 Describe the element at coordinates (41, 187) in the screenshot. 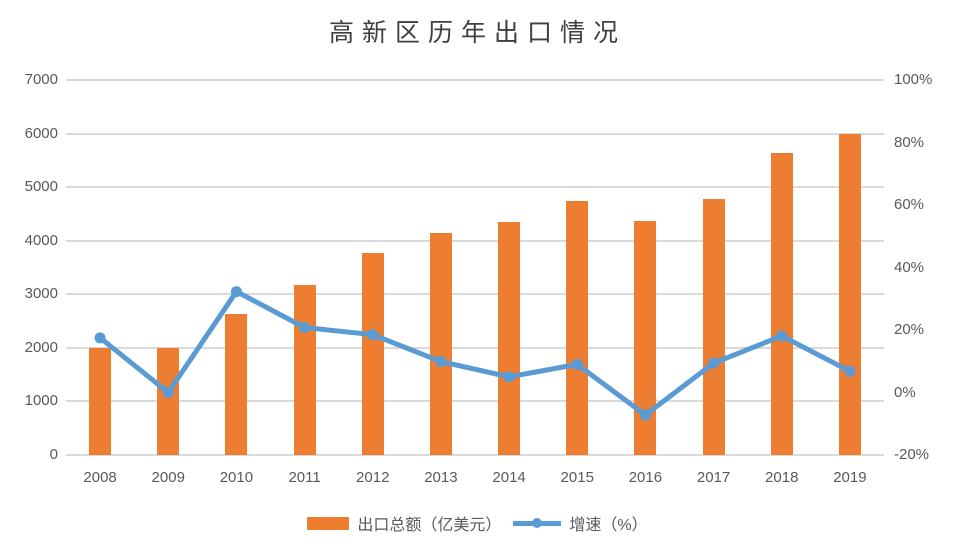

I see `y-axis-left-tick-label: 5000` at that location.